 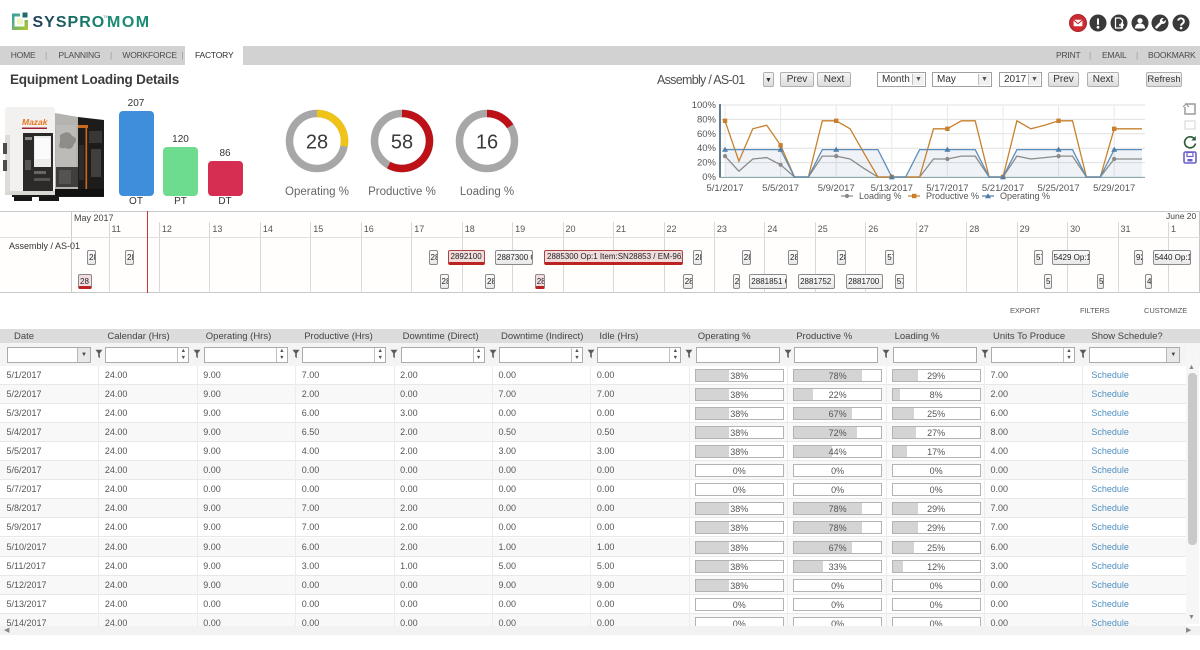 What do you see at coordinates (947, 188) in the screenshot?
I see `svg-text: 5/17/2017` at bounding box center [947, 188].